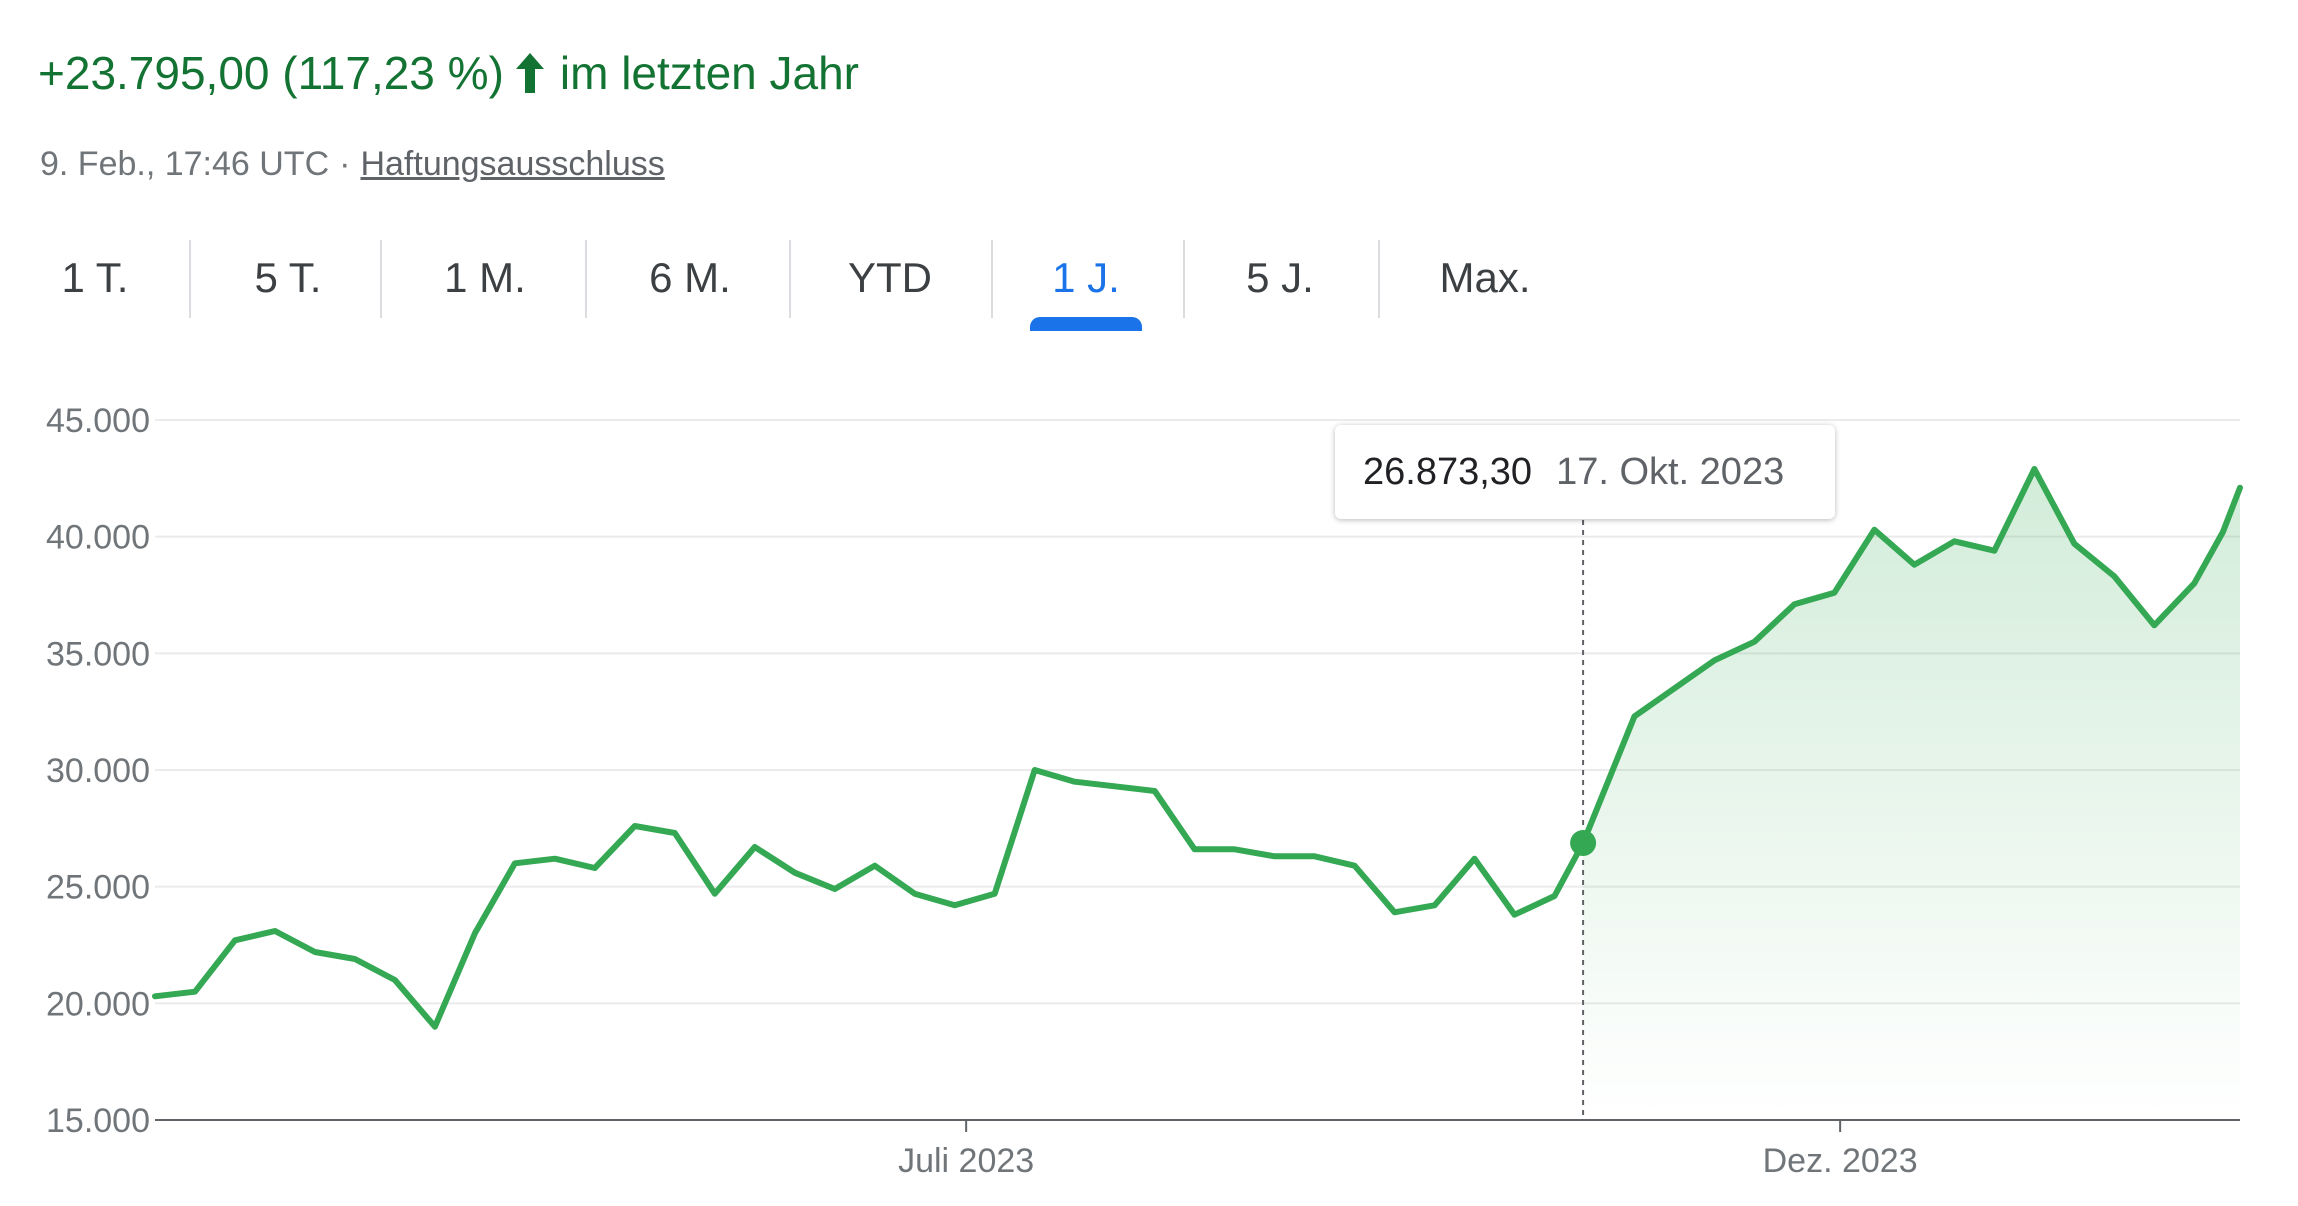 Image resolution: width=2298 pixels, height=1206 pixels. Describe the element at coordinates (966, 1161) in the screenshot. I see `x-tick-label: Juli 2023` at that location.